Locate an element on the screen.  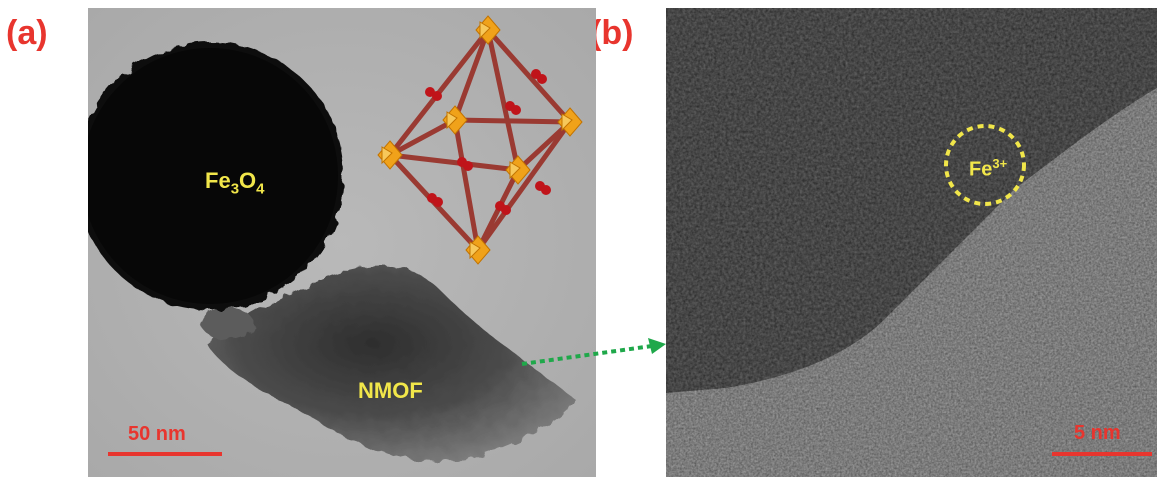
fe3plus-label-charge: 3+ is located at coordinates (1000, 163).